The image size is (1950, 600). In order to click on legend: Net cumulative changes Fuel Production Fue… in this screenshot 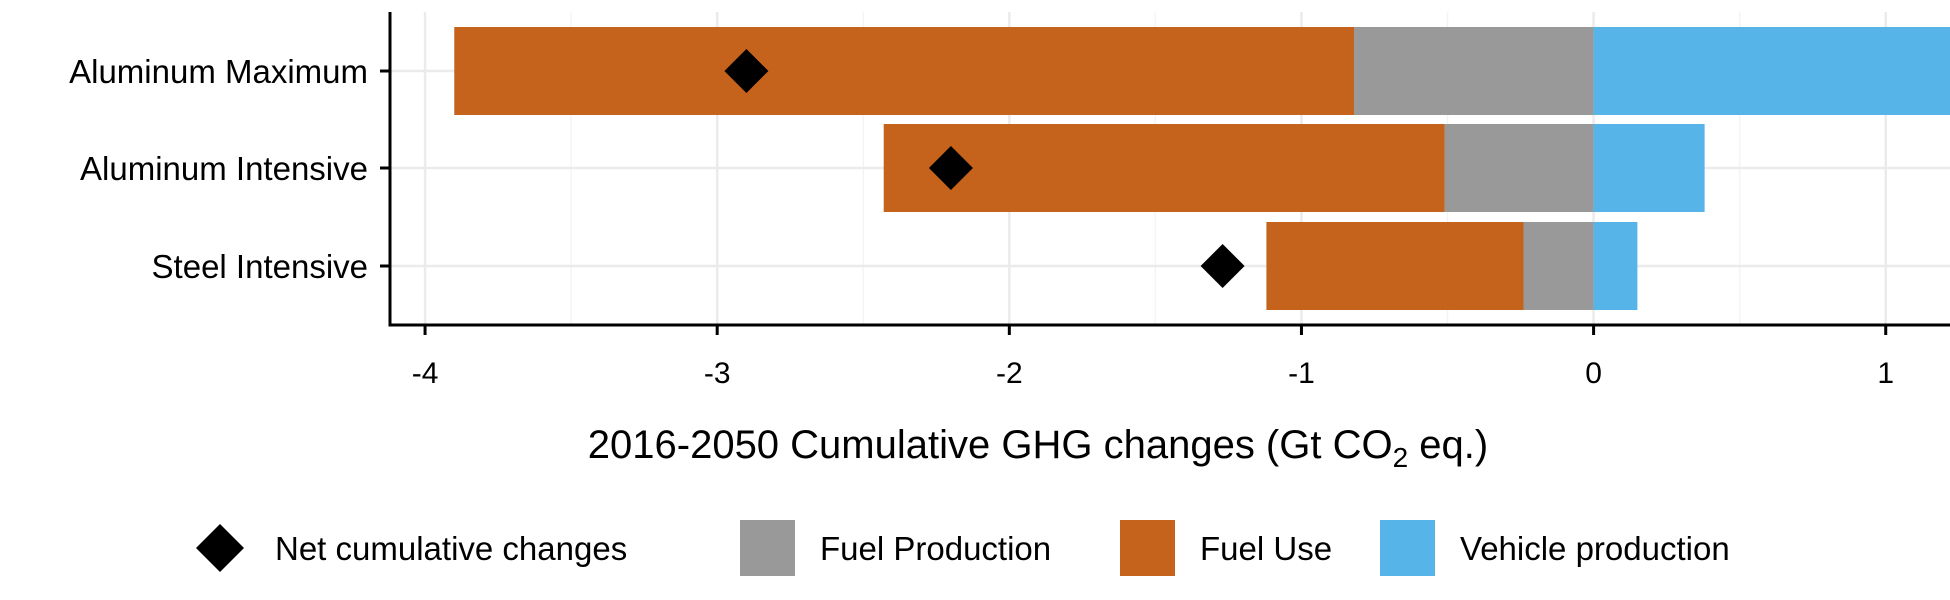, I will do `click(963, 548)`.